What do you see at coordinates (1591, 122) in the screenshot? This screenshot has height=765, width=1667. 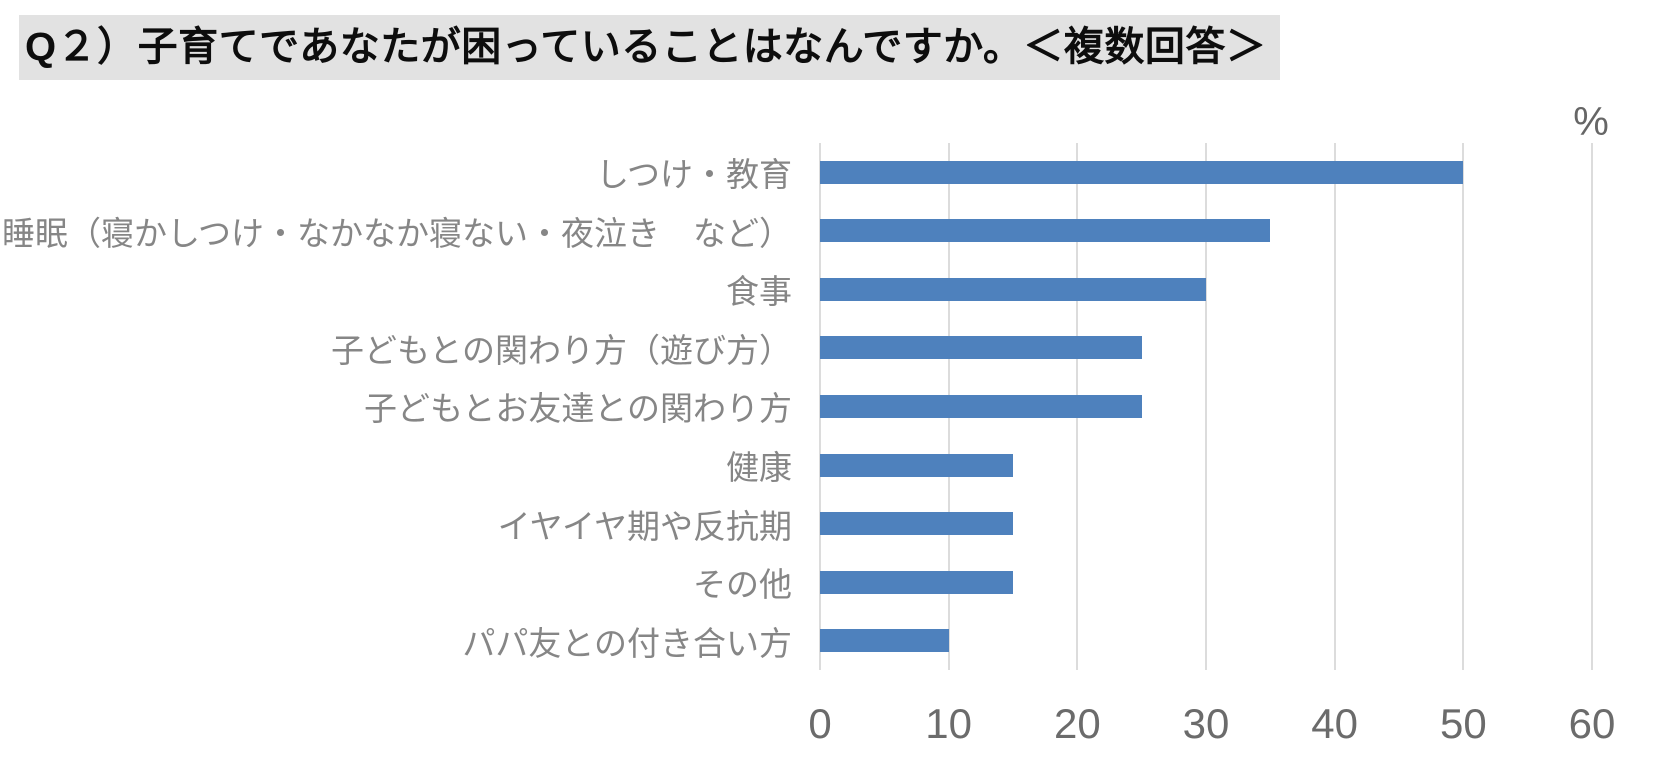 I see `percent-unit-label: %` at bounding box center [1591, 122].